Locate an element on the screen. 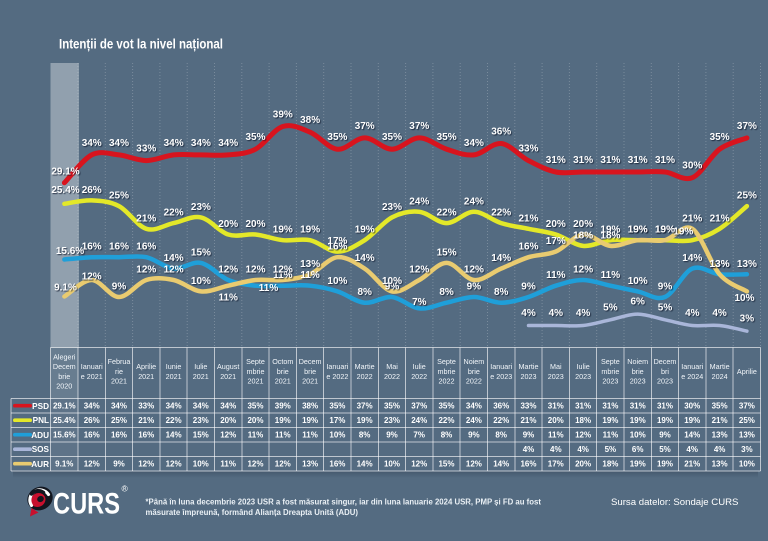 This screenshot has height=541, width=768. svg-text:Ianuarie 2023: Ianuari e 2023 is located at coordinates (501, 371).